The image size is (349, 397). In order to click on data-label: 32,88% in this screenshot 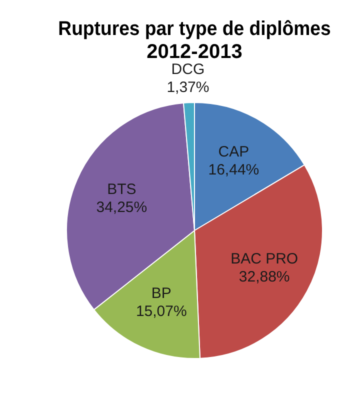, I will do `click(264, 277)`.